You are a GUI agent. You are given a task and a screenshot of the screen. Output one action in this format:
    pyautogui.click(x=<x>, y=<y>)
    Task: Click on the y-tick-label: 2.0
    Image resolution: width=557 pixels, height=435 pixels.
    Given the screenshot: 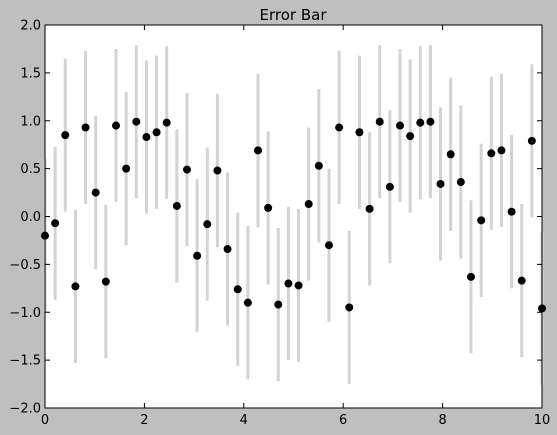 What is the action you would take?
    pyautogui.click(x=30, y=26)
    